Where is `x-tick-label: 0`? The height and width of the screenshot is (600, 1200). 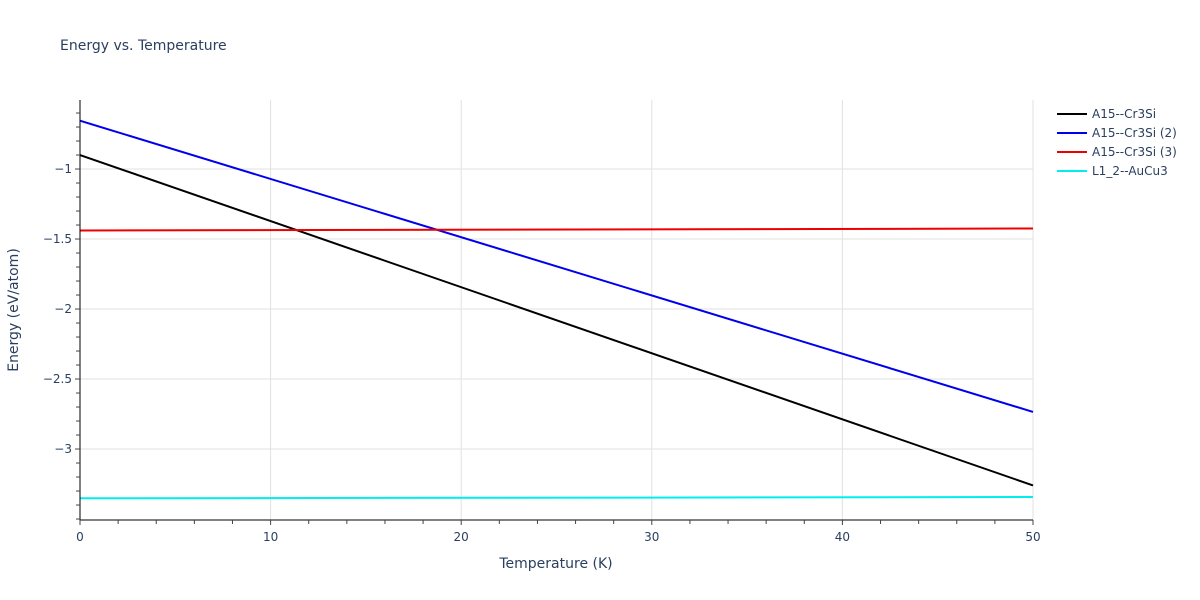 x-tick-label: 0 is located at coordinates (80, 537).